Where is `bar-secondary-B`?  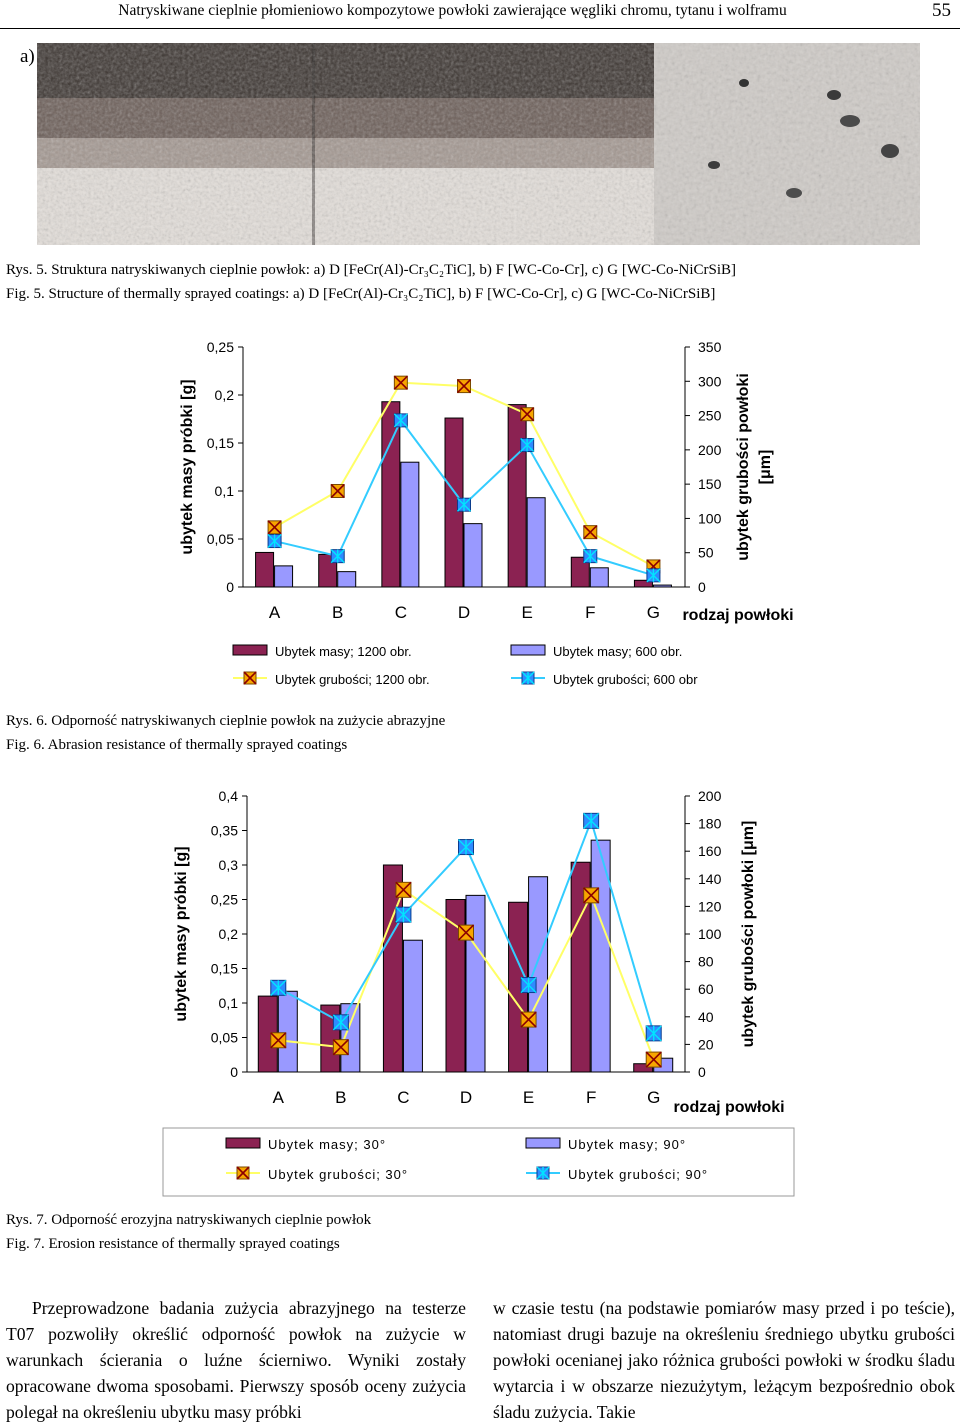
bar-secondary-B is located at coordinates (347, 579).